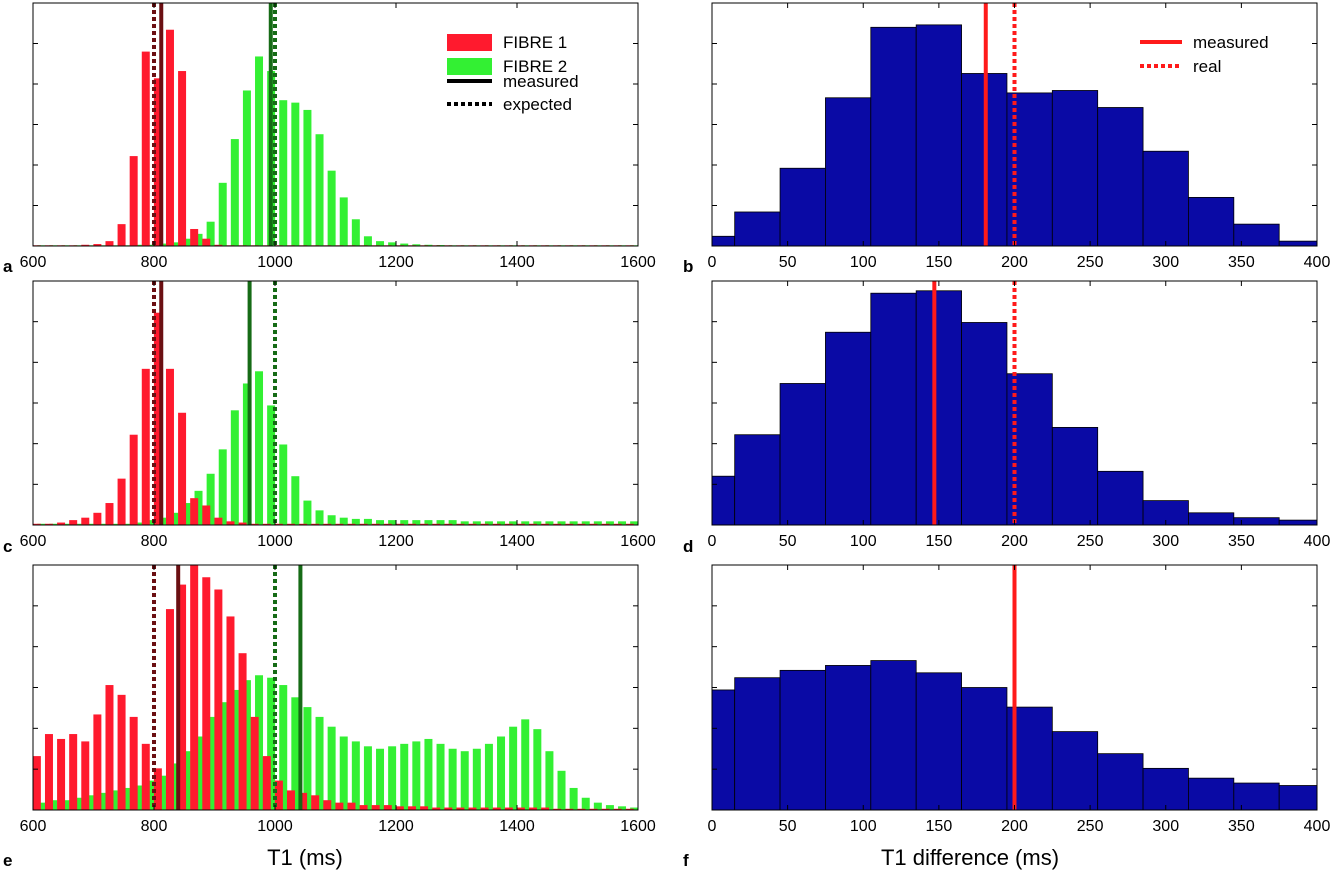  What do you see at coordinates (7, 860) in the screenshot?
I see `panel-label-e: e` at bounding box center [7, 860].